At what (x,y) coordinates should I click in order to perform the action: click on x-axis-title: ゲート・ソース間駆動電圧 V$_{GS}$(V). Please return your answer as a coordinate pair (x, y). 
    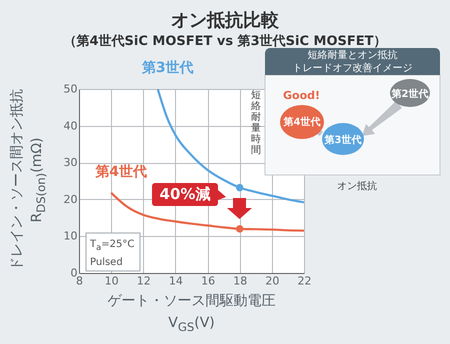
    Looking at the image, I should click on (191, 314).